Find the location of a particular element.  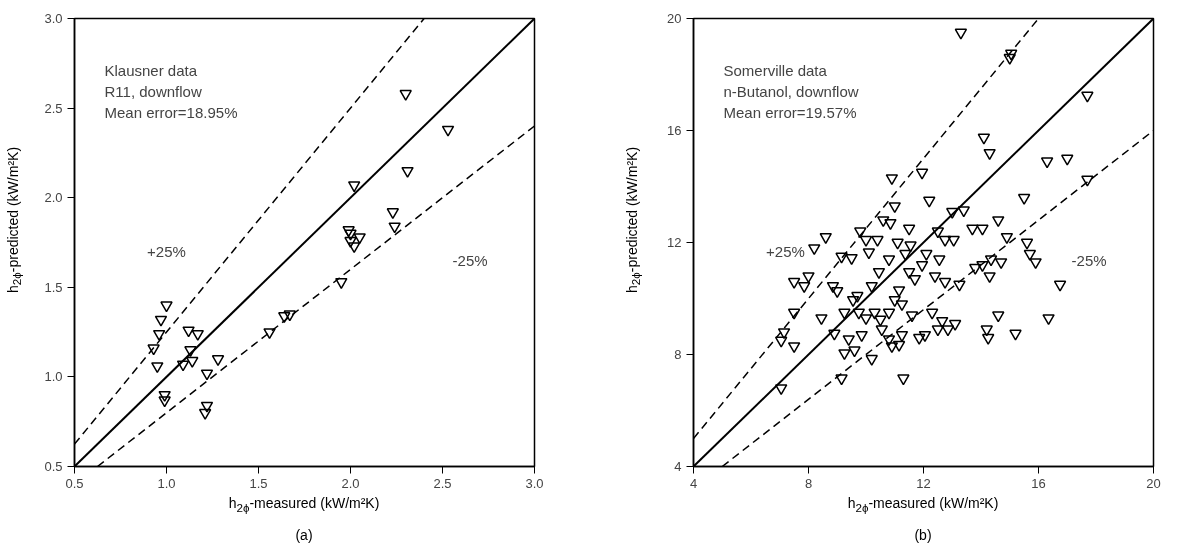

y-tick-label: 20 is located at coordinates (674, 18).